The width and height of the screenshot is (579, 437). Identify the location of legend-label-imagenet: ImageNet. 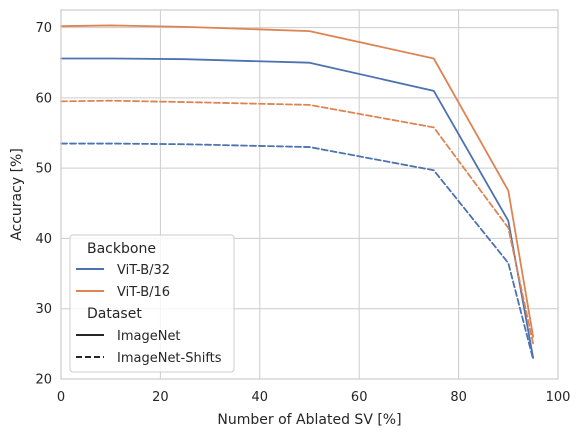
(149, 336).